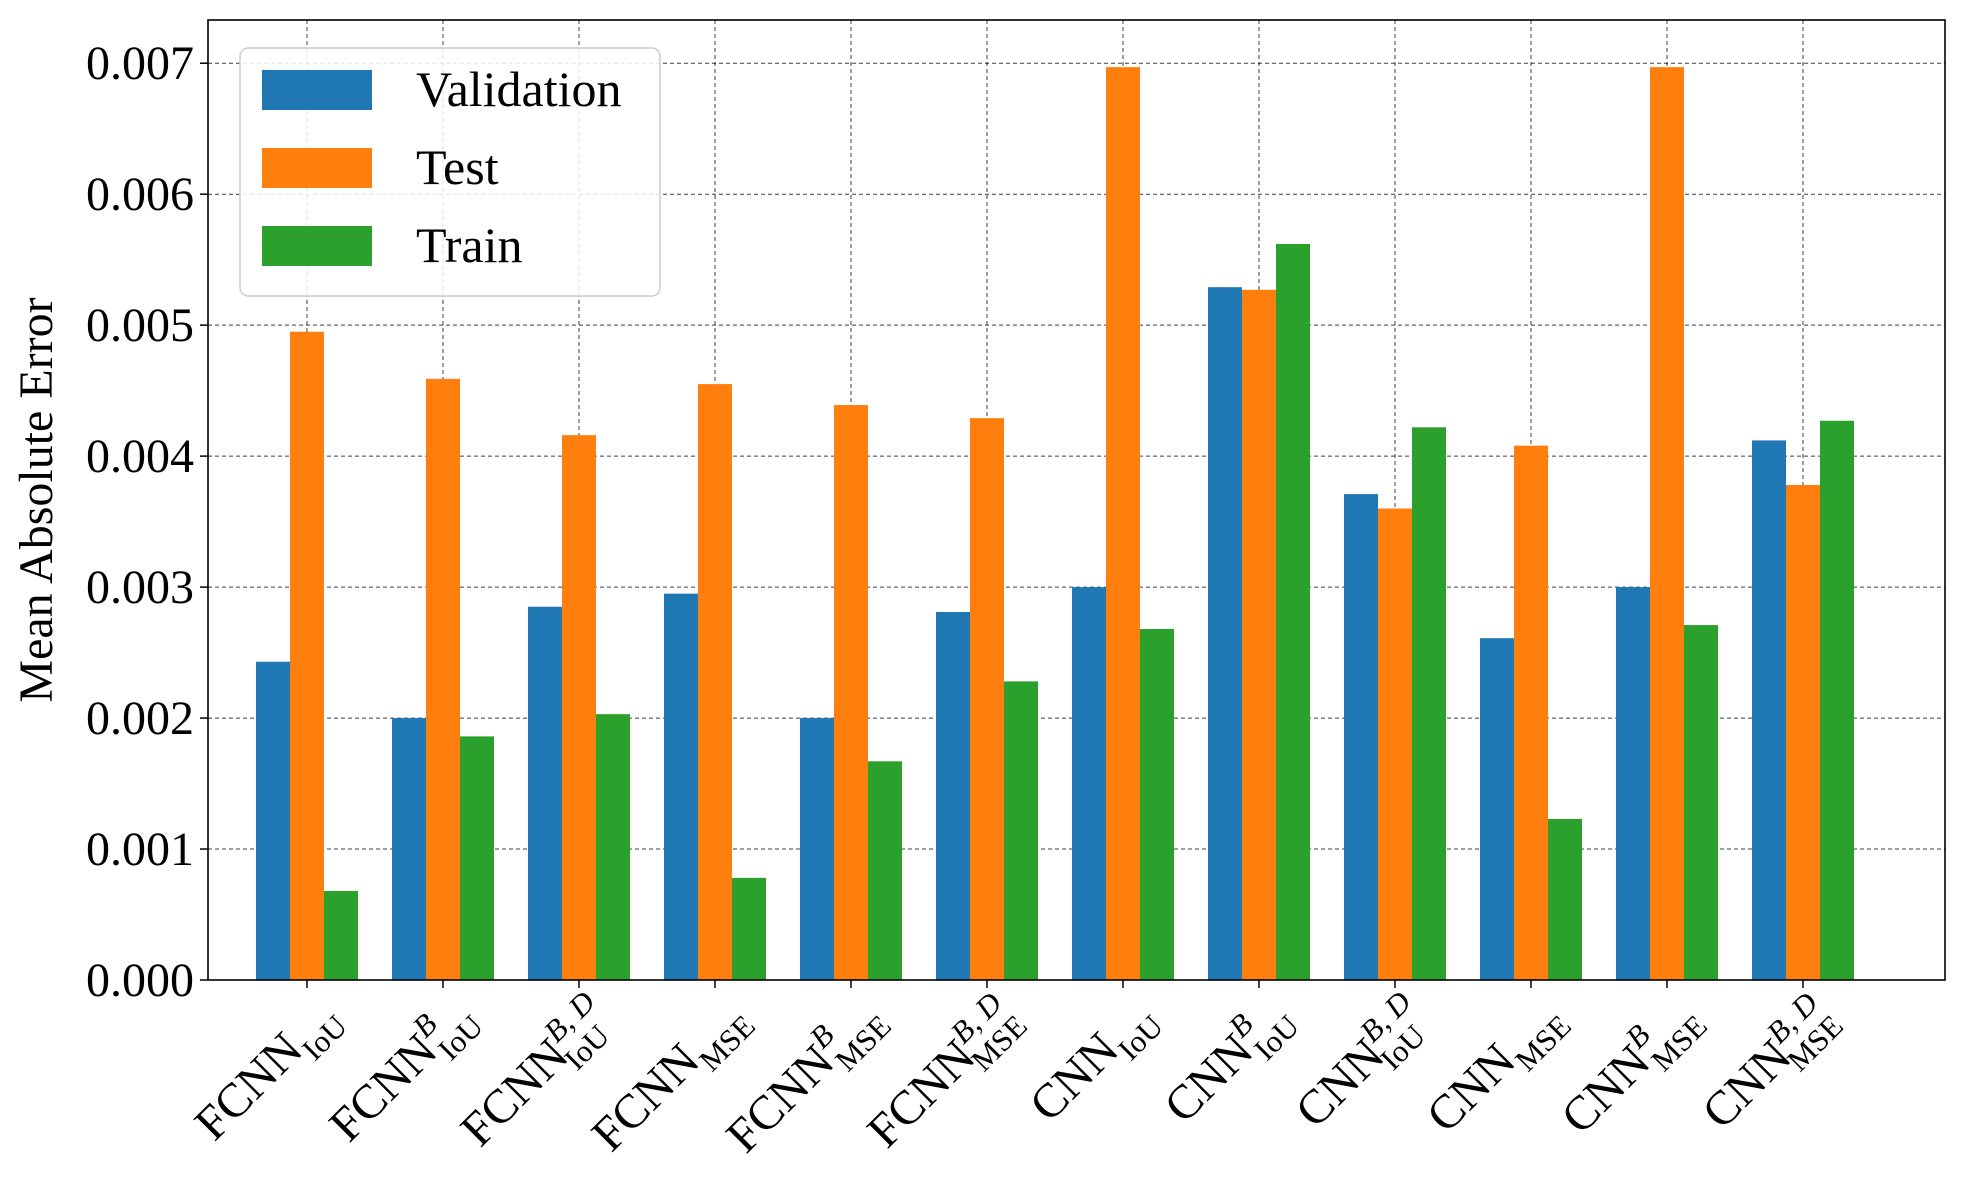 The width and height of the screenshot is (1976, 1202). Describe the element at coordinates (140, 980) in the screenshot. I see `y-tick-label: 0.000` at that location.